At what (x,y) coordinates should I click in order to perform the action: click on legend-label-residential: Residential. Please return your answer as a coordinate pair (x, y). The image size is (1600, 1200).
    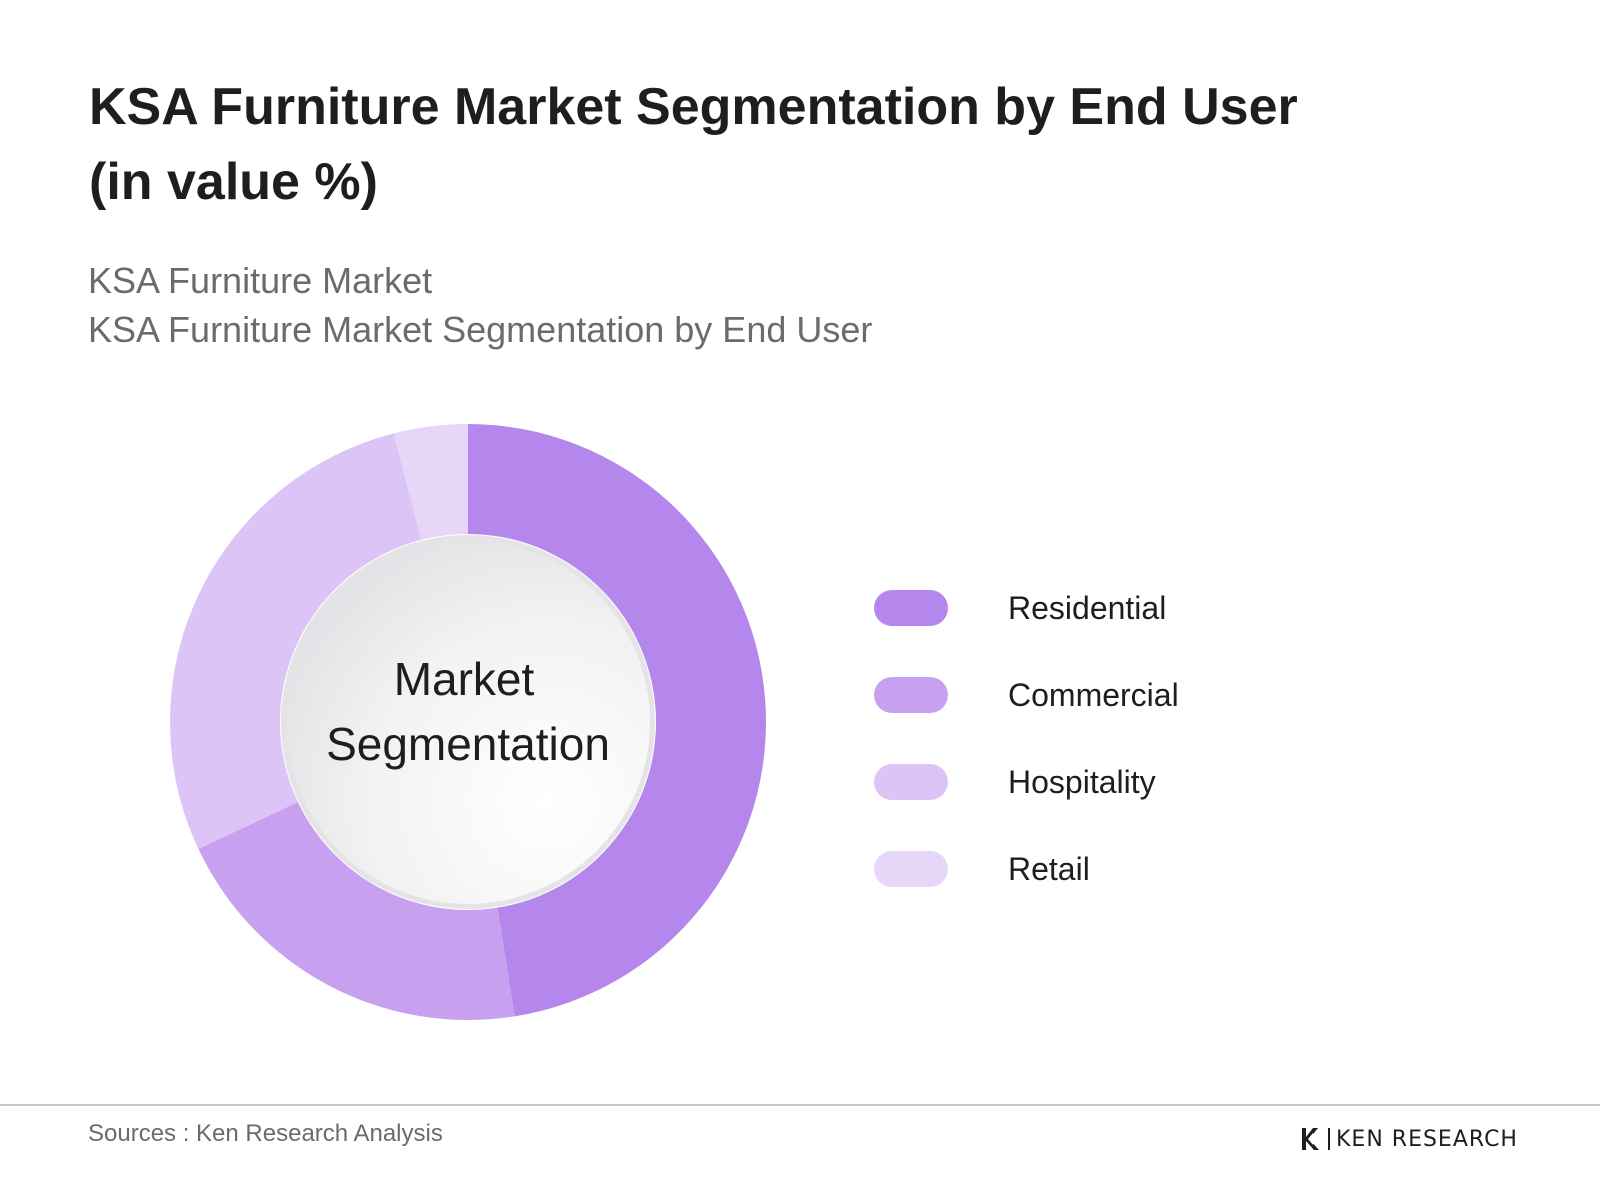
    Looking at the image, I should click on (1087, 608).